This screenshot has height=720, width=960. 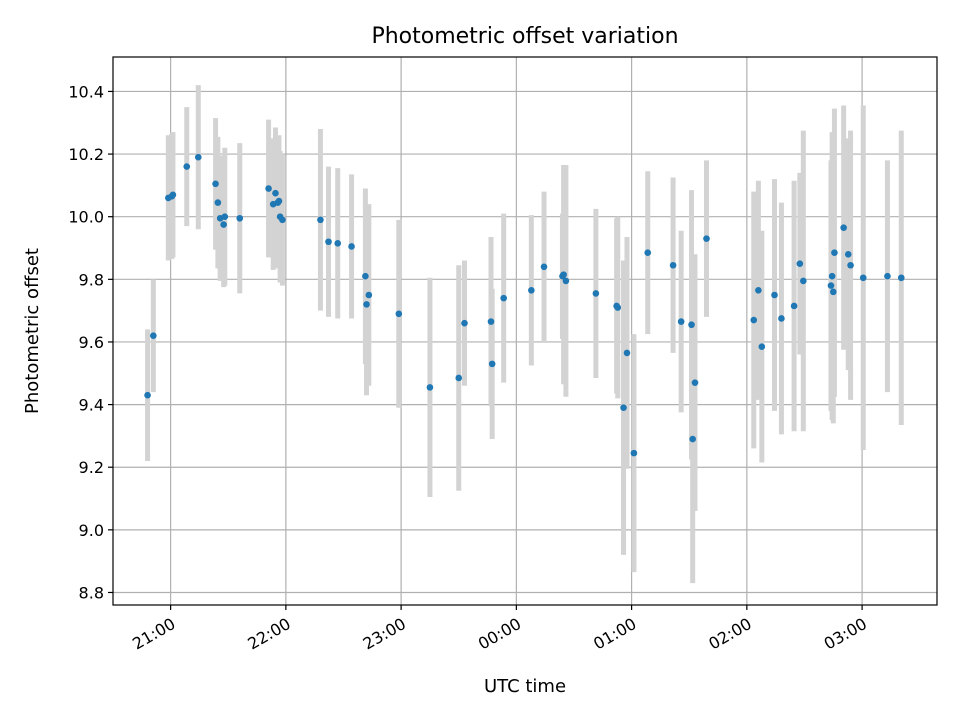 What do you see at coordinates (91, 405) in the screenshot?
I see `y-tick-label: 9.4` at bounding box center [91, 405].